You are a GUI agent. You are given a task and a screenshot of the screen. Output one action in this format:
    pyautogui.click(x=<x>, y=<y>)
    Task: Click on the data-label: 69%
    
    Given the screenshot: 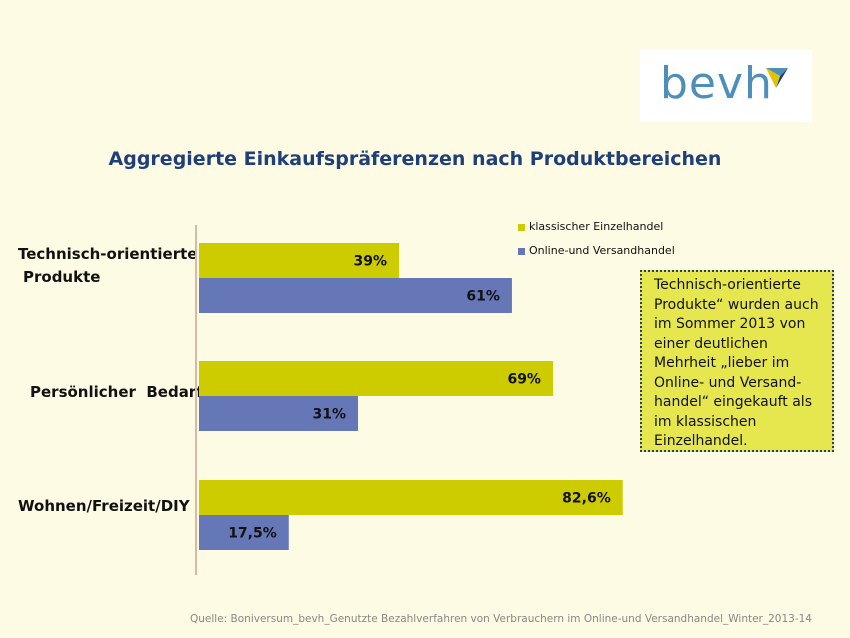 What is the action you would take?
    pyautogui.click(x=524, y=380)
    